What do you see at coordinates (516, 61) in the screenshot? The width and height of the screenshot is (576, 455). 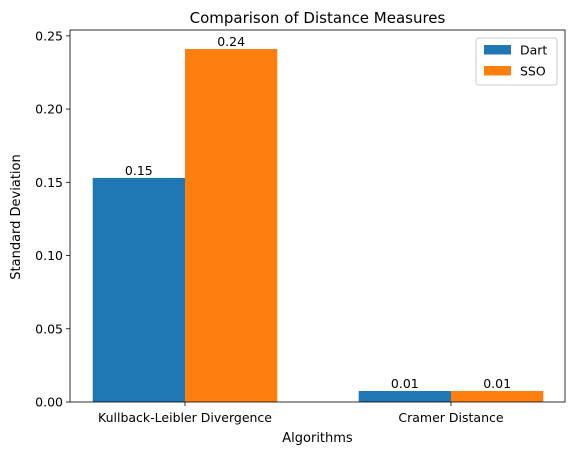 I see `legend: Dart SSO` at bounding box center [516, 61].